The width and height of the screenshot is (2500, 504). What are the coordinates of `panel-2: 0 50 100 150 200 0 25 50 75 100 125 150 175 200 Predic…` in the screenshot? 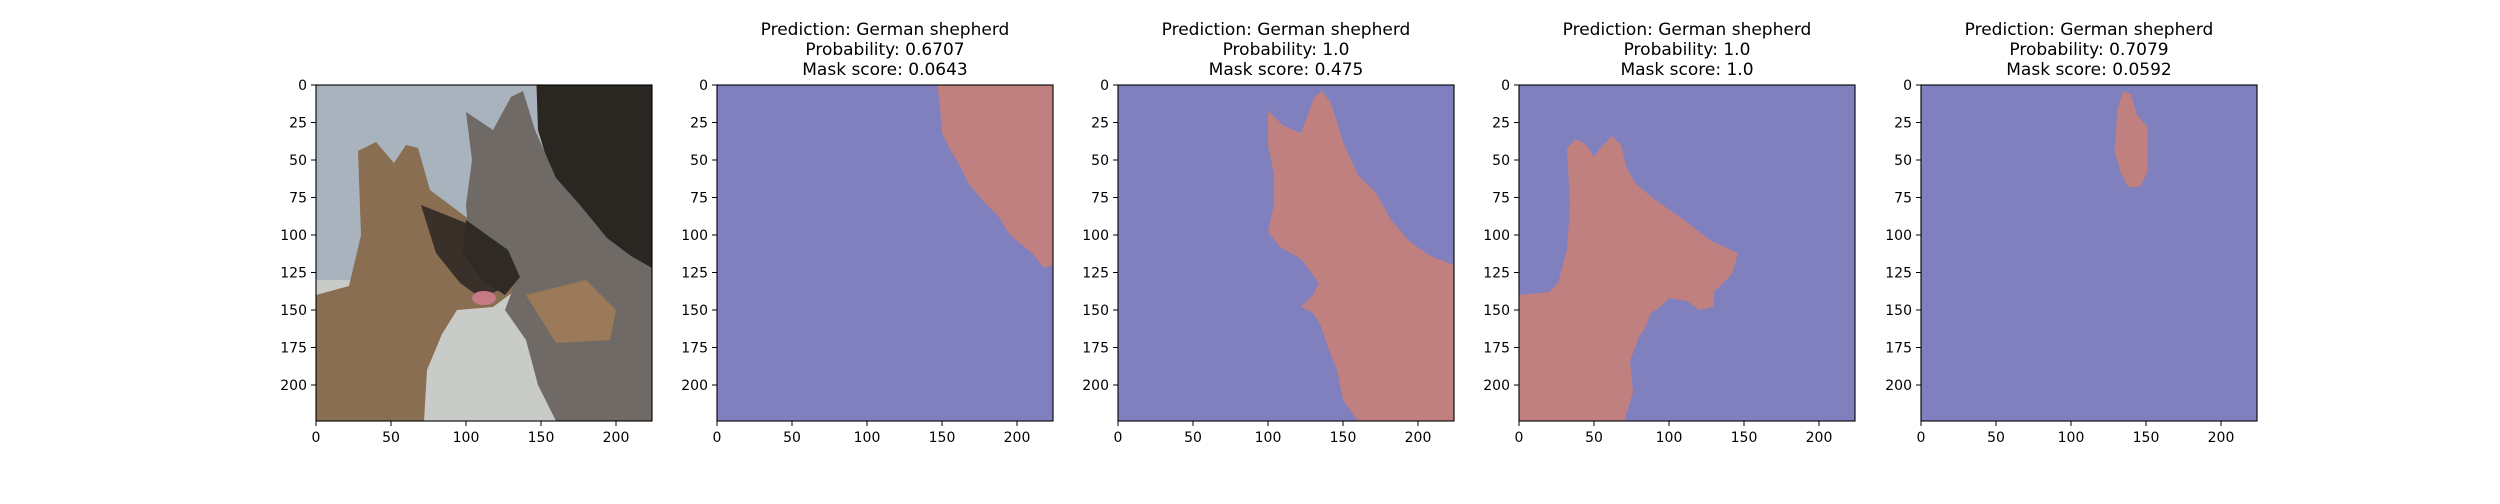 It's located at (867, 233).